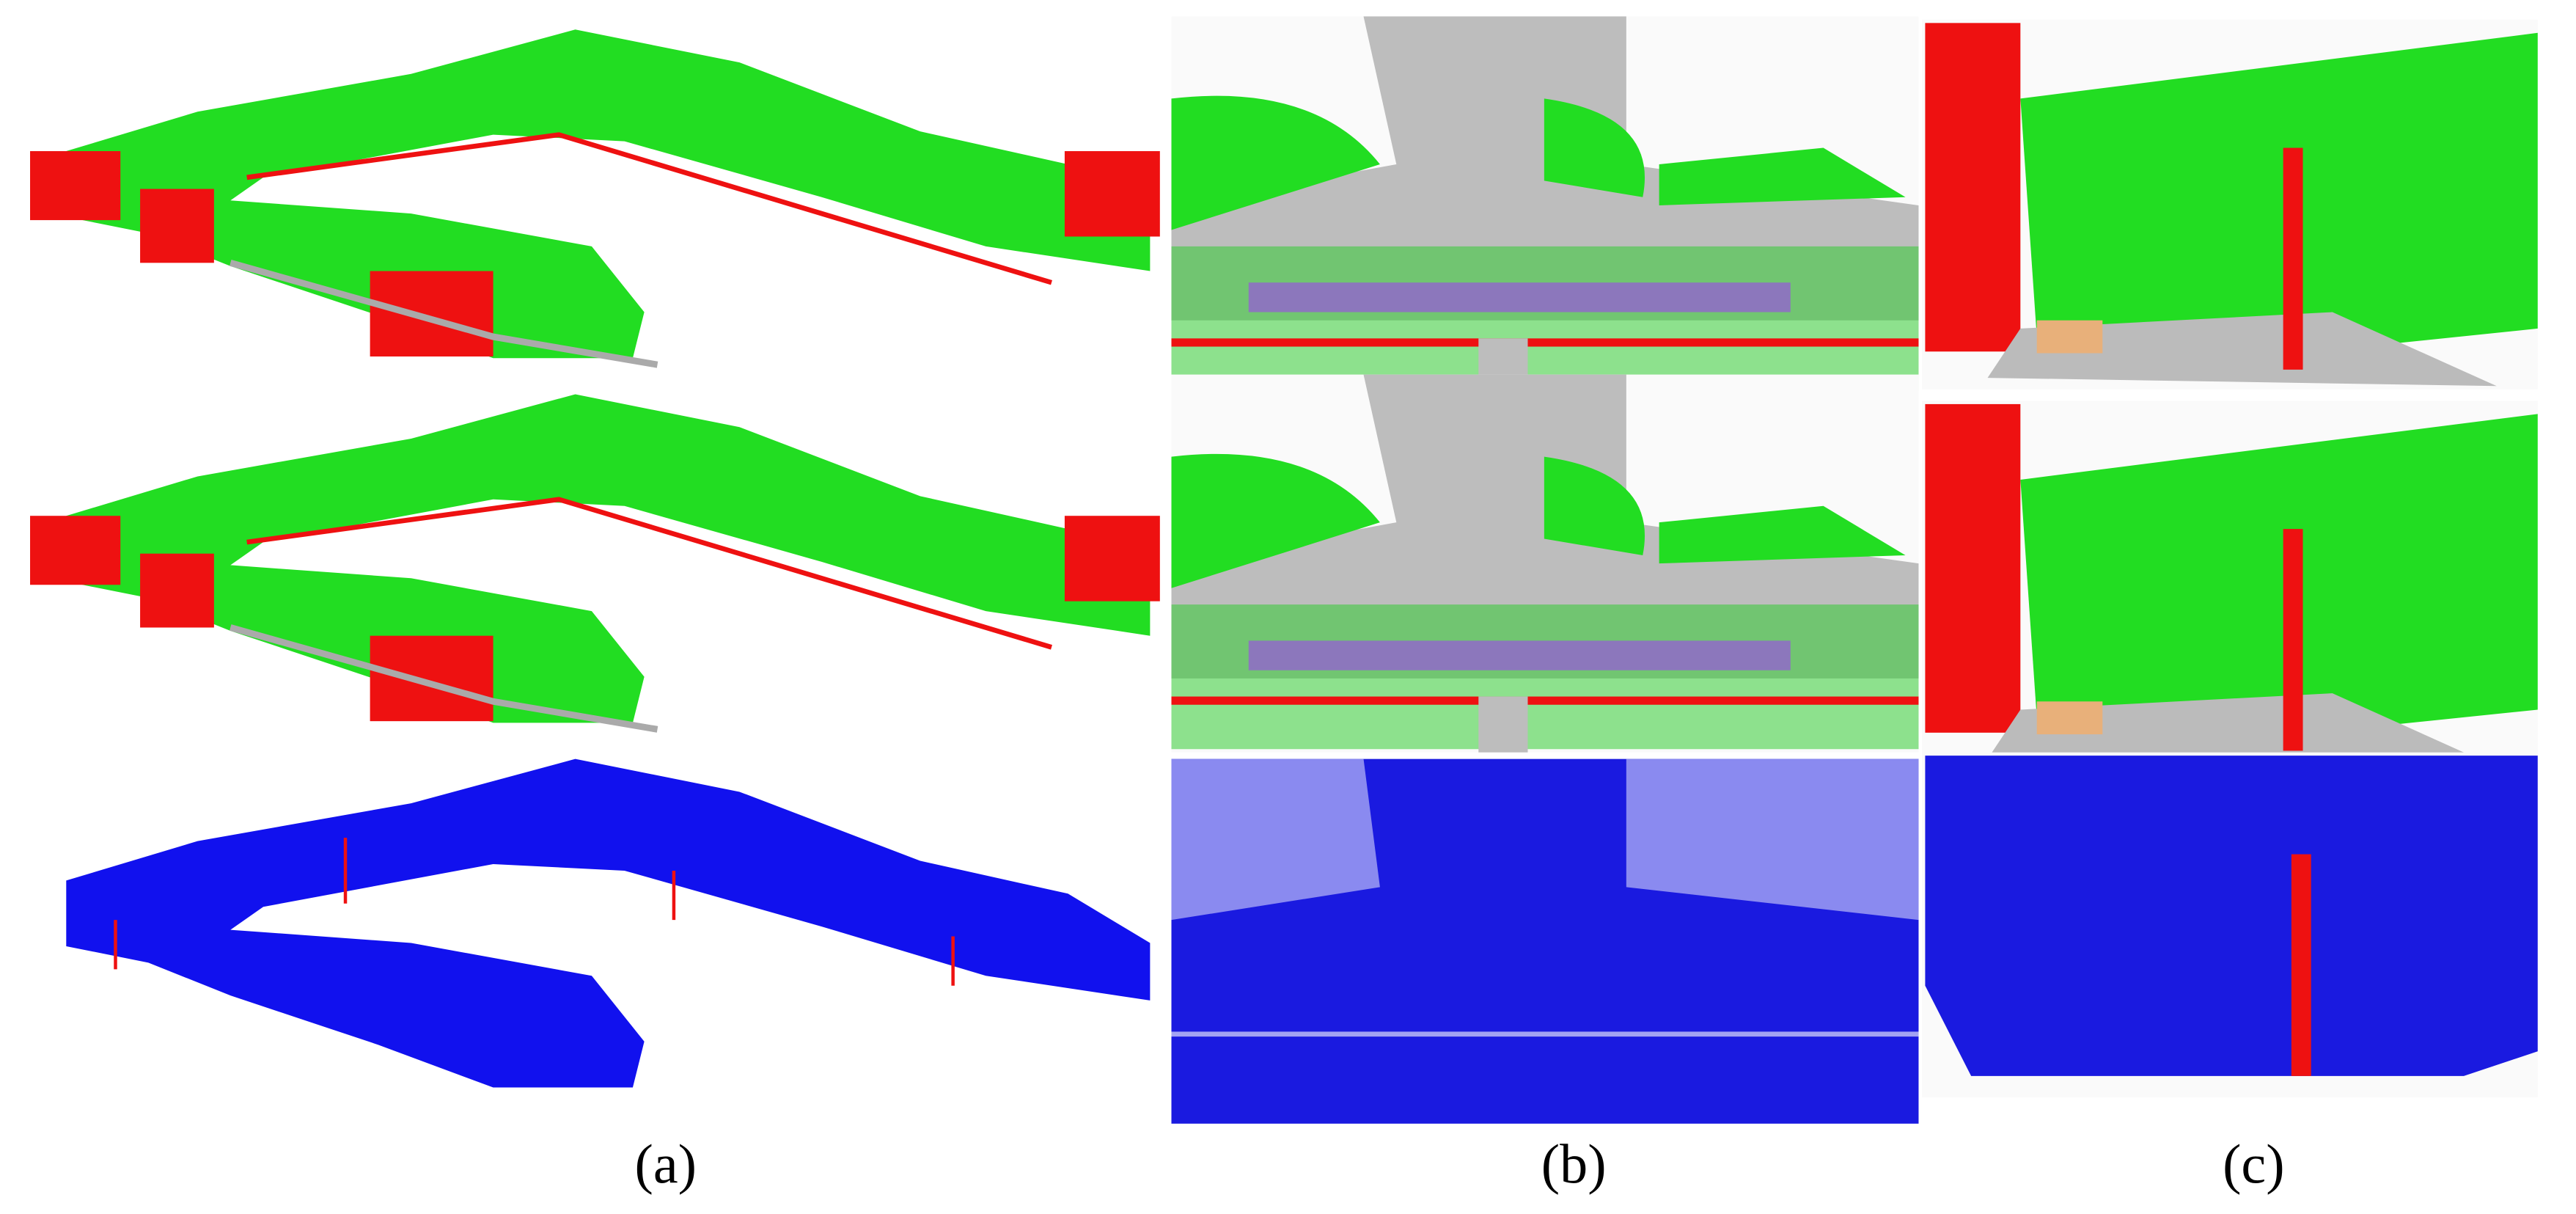  Describe the element at coordinates (609, 923) in the screenshot. I see `panel-a-row3` at that location.